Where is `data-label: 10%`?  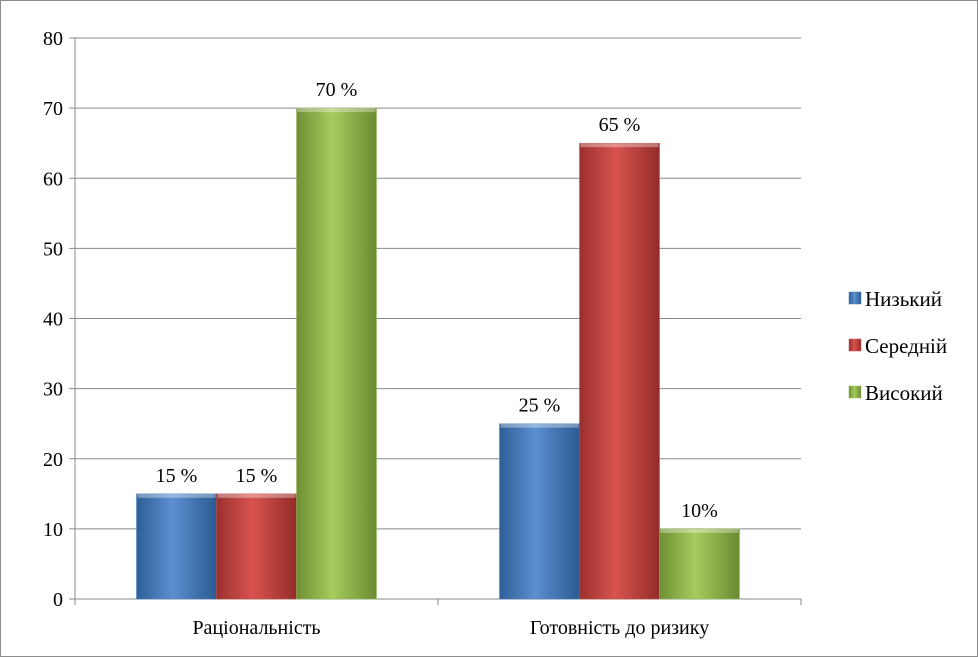 data-label: 10% is located at coordinates (699, 511).